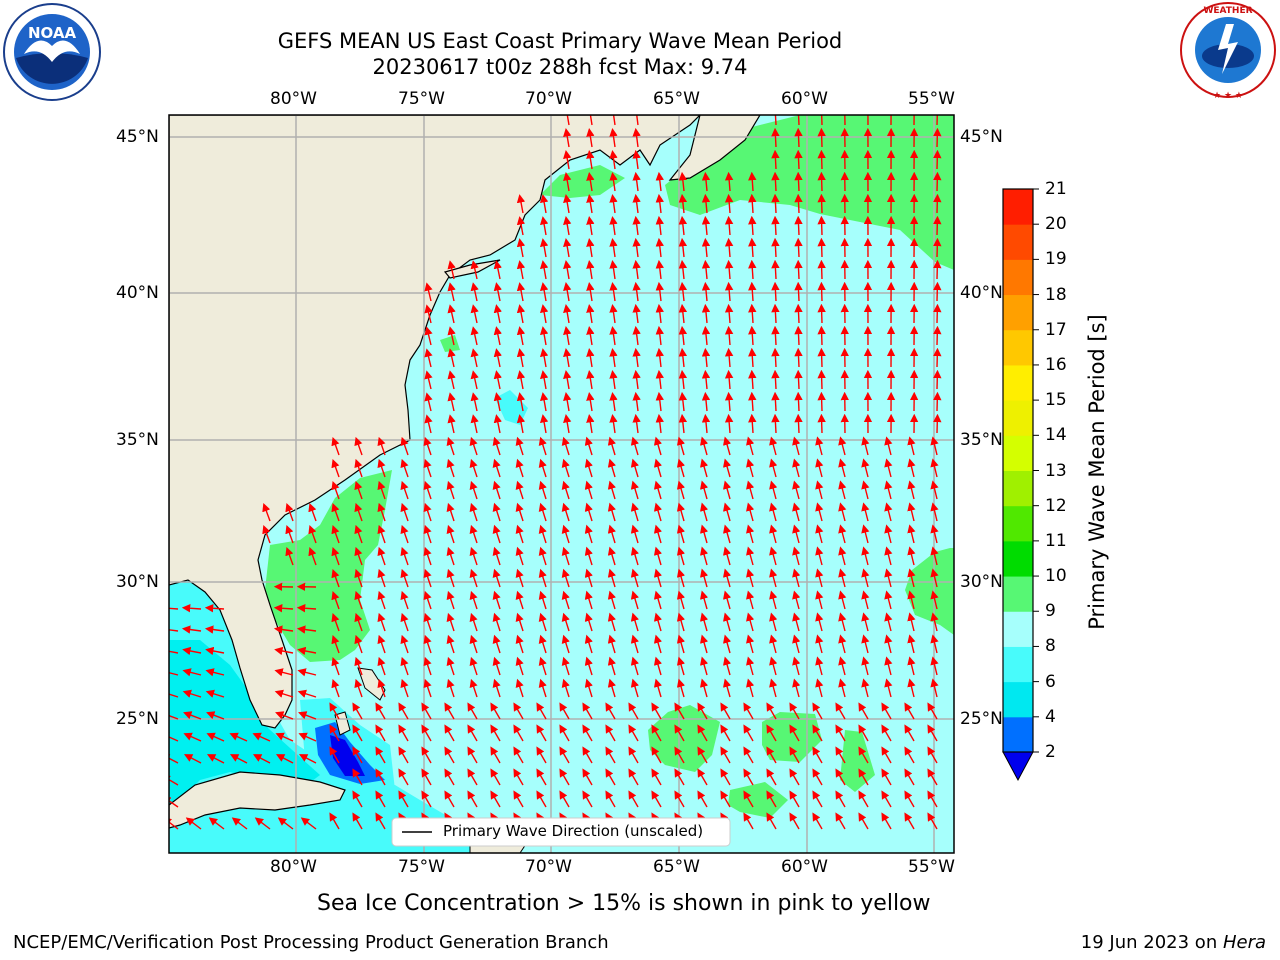 The image size is (1280, 960). Describe the element at coordinates (1050, 646) in the screenshot. I see `colorbar-tick-label: 8` at that location.